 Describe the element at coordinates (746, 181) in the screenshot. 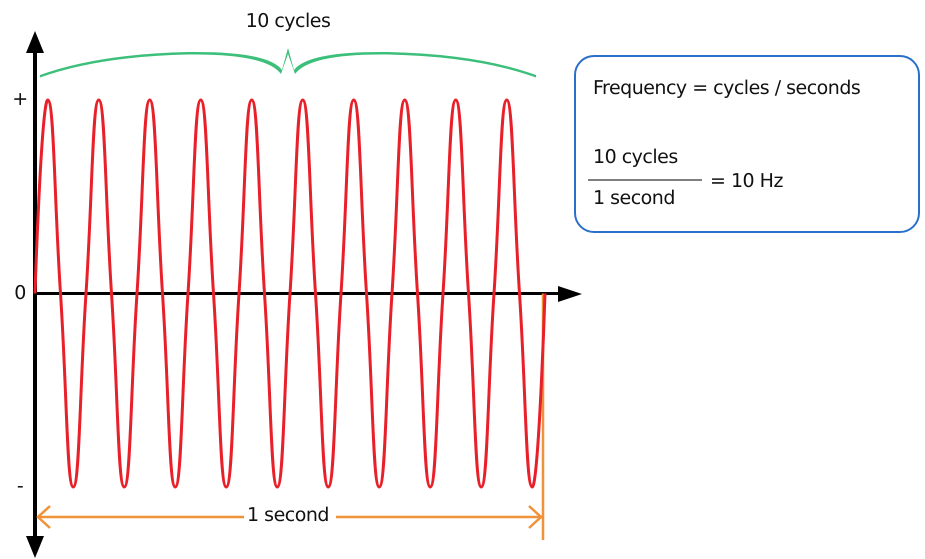

I see `text: = 10 Hz` at that location.